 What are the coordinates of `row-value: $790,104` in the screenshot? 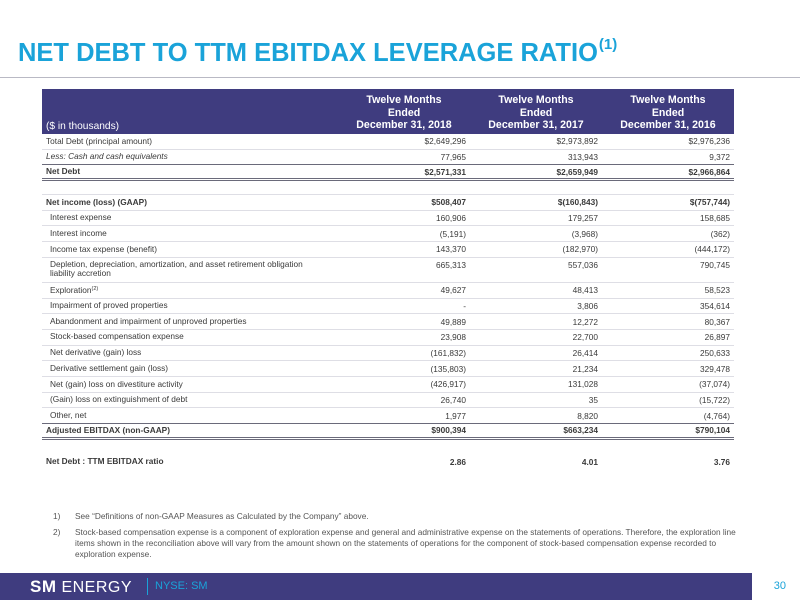 It's located at (712, 430).